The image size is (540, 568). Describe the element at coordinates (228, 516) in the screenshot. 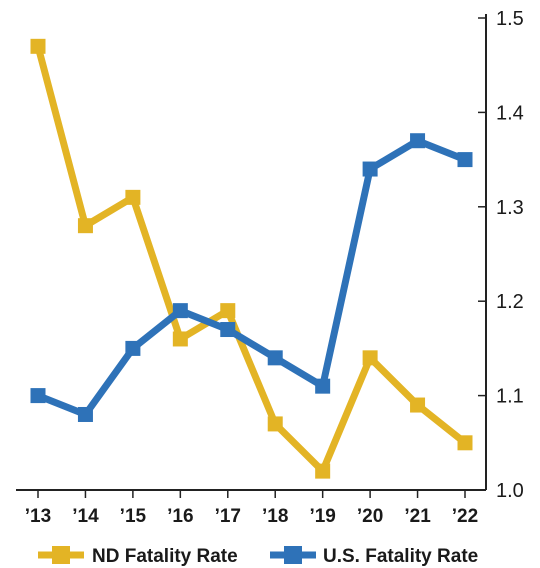

I see `x-tick-label: ’17` at that location.